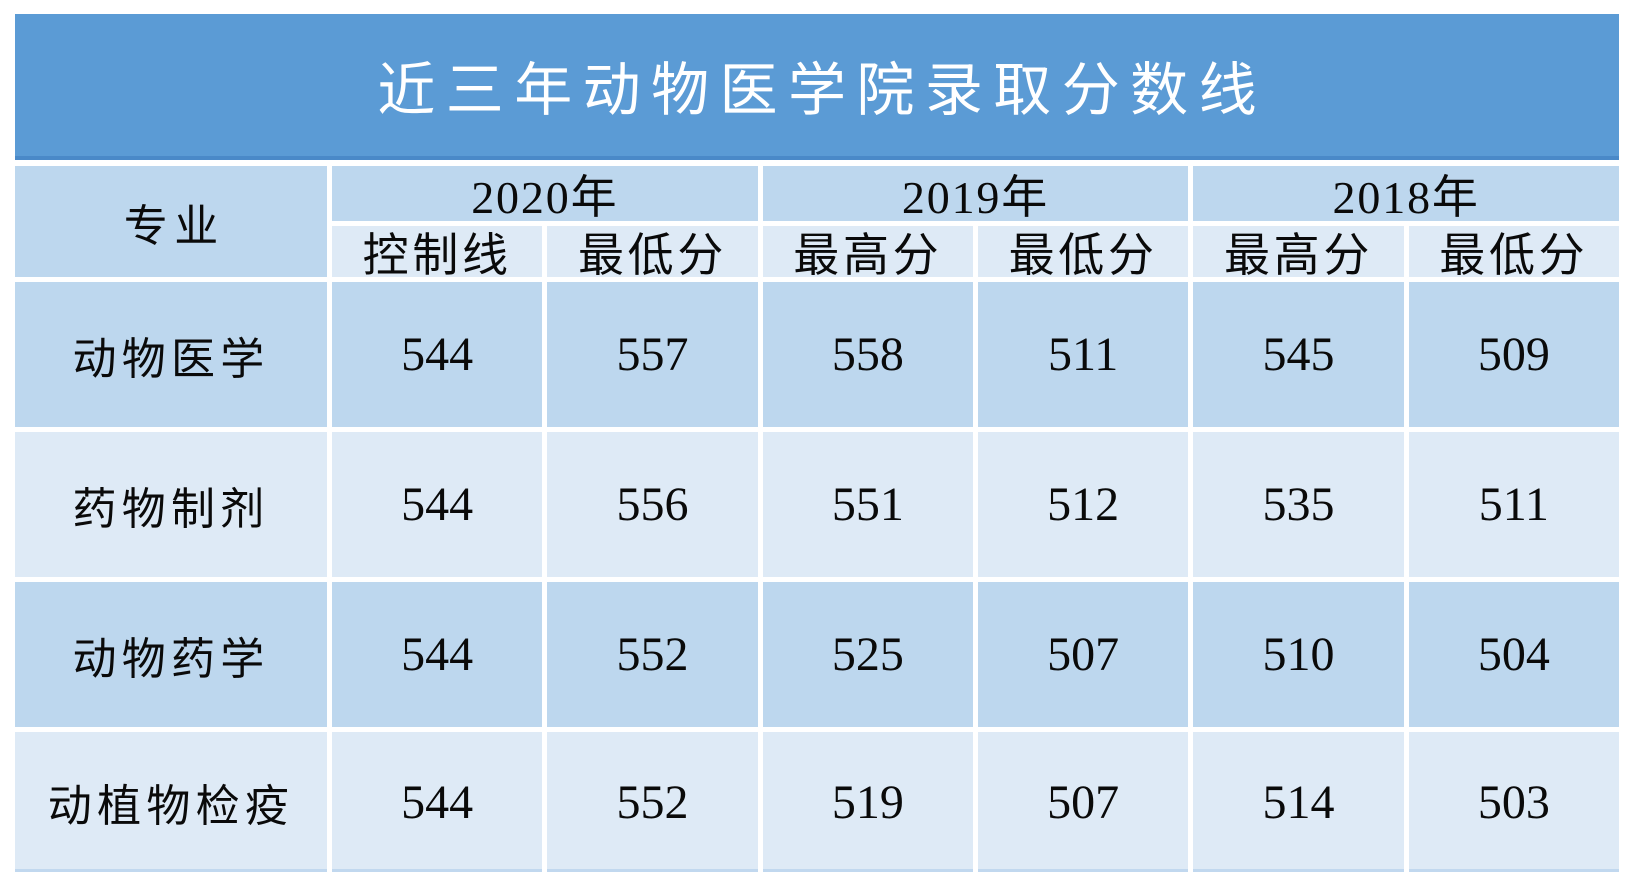  Describe the element at coordinates (867, 251) in the screenshot. I see `sub-header-2019-max-score: 最高分` at that location.